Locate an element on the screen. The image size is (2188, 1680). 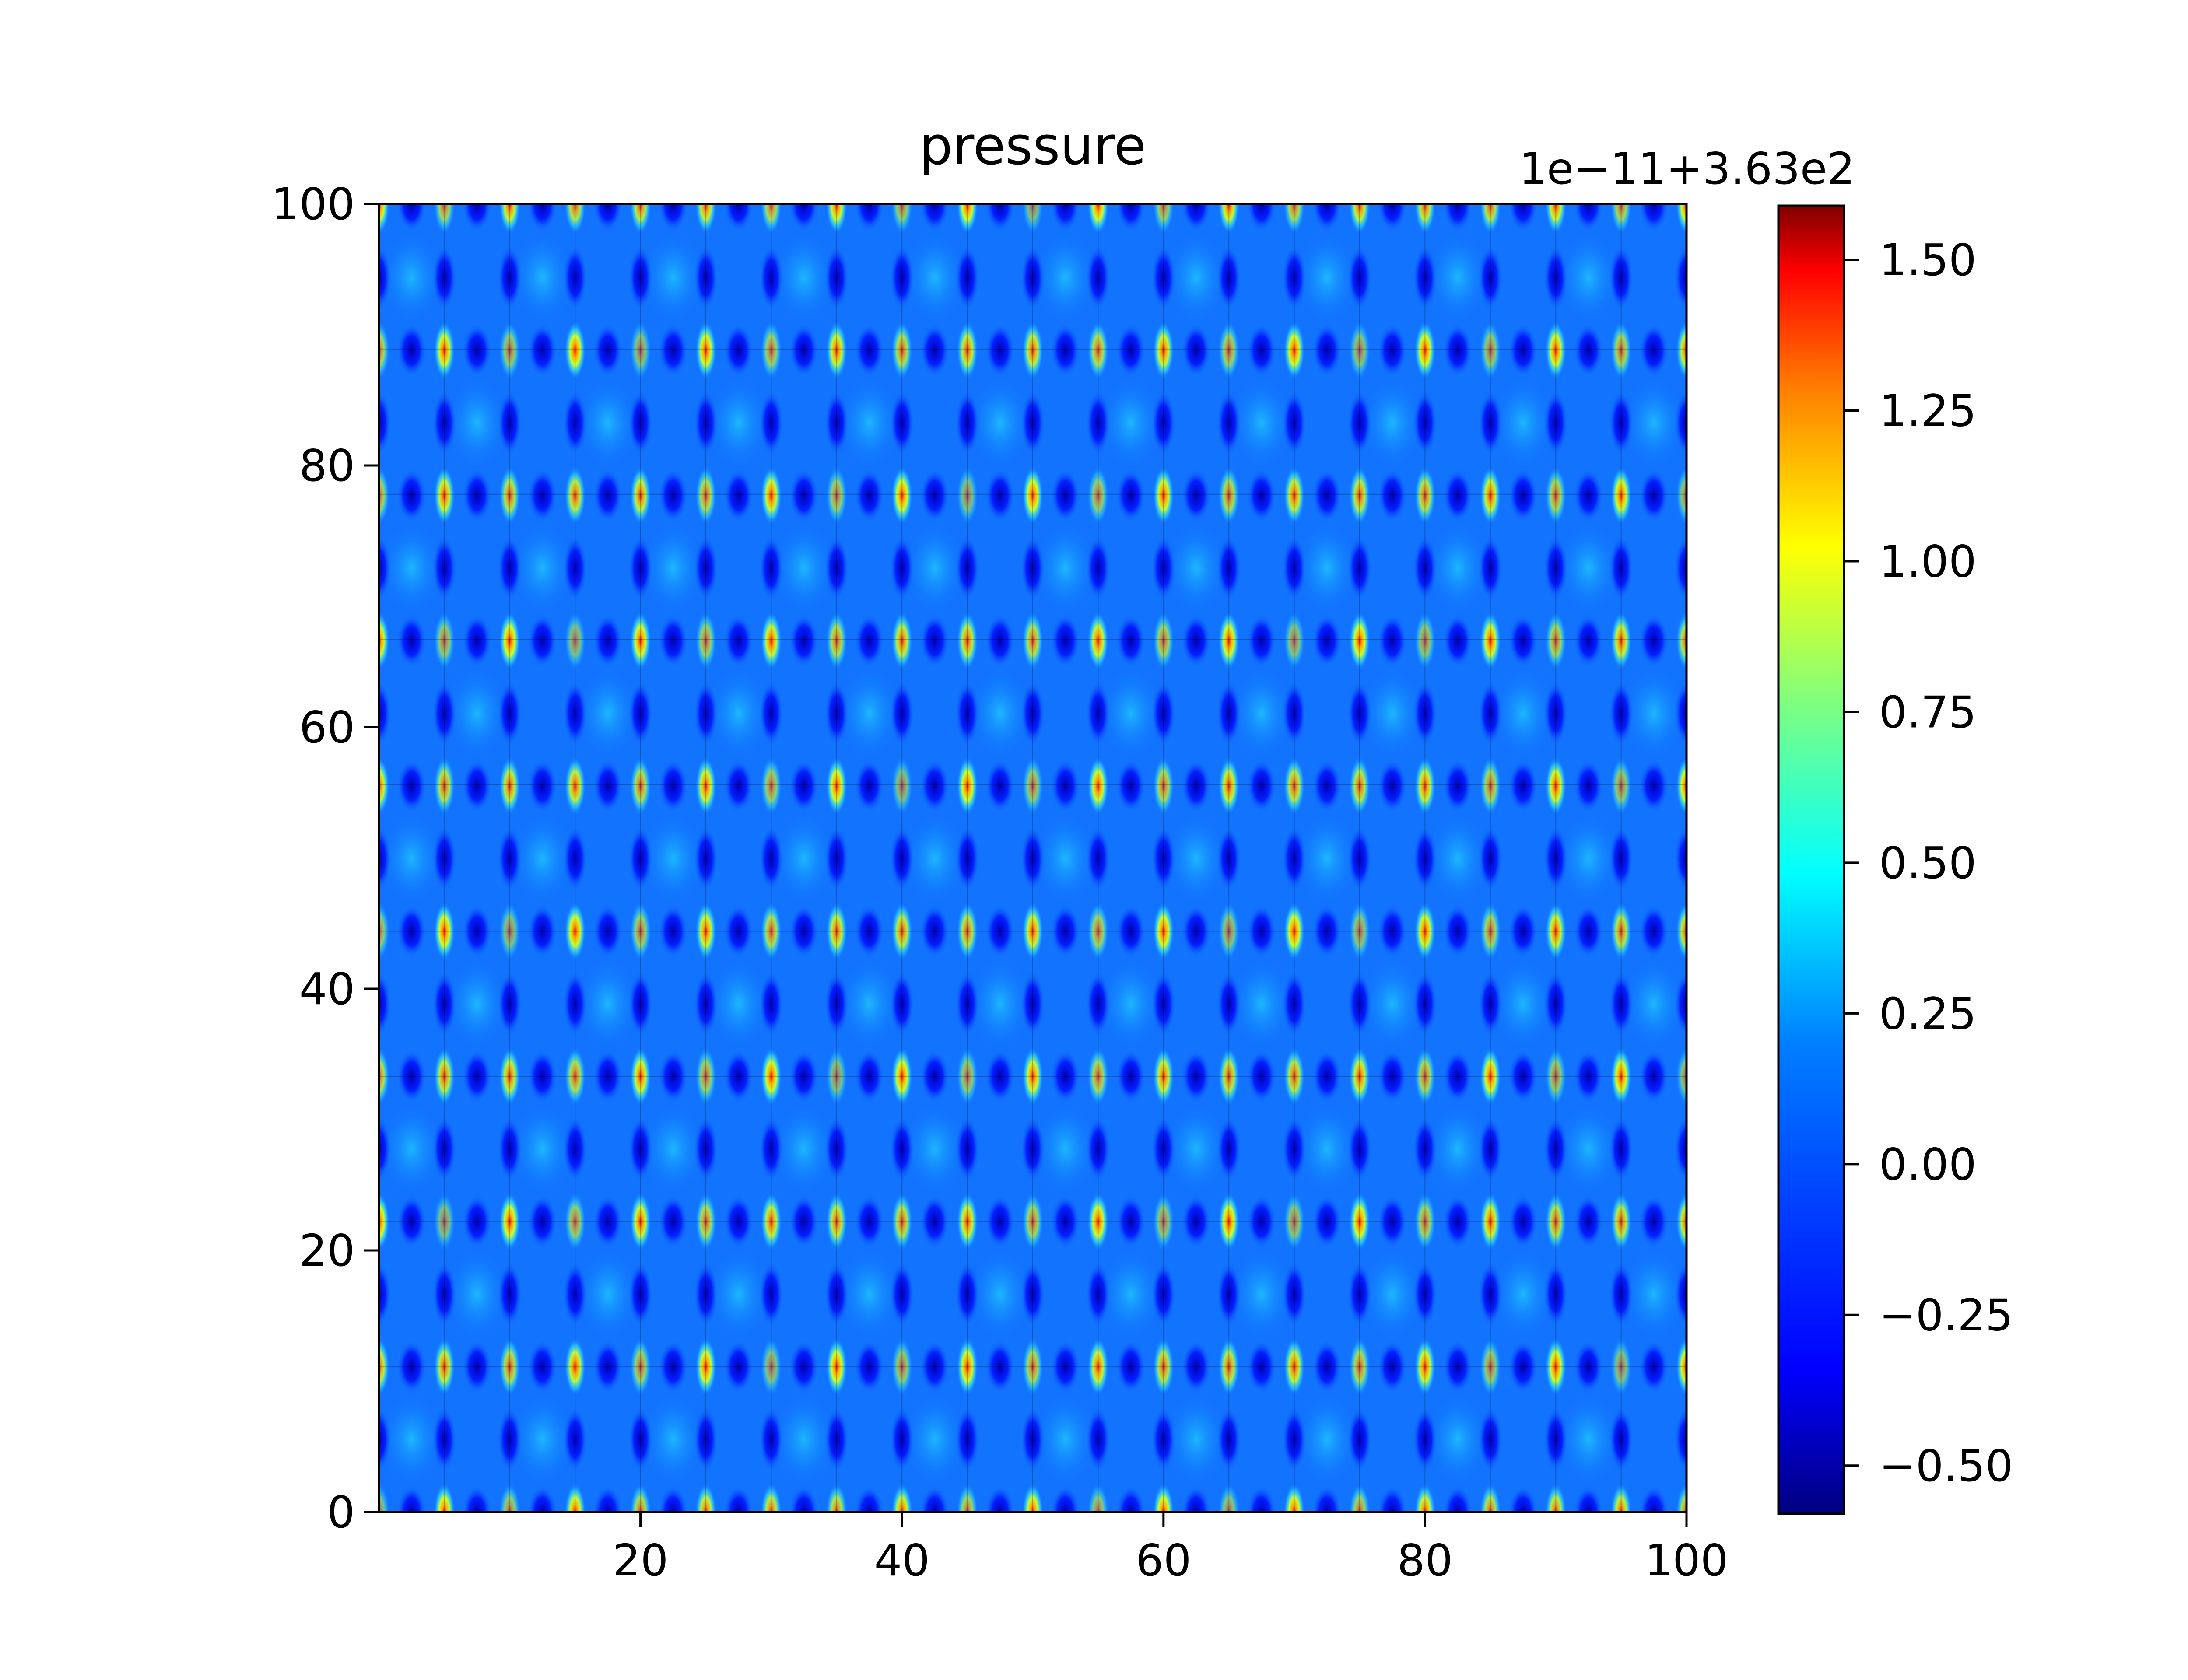
chart-title: pressure is located at coordinates (1032, 146).